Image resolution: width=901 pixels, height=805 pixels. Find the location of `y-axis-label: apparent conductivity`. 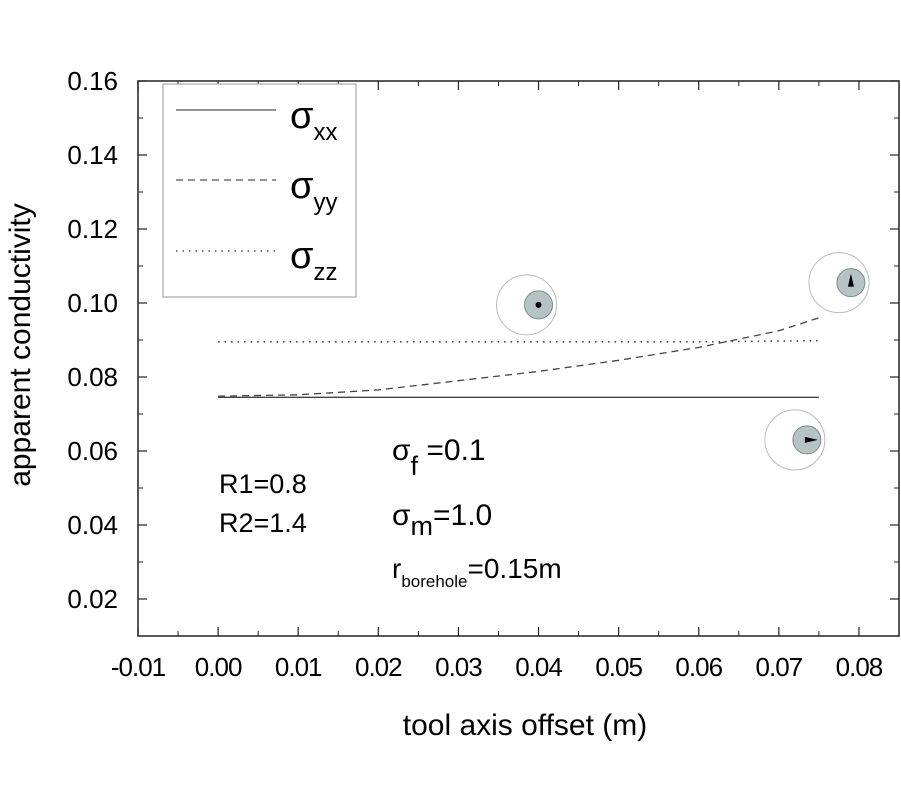

y-axis-label: apparent conductivity is located at coordinates (20, 345).